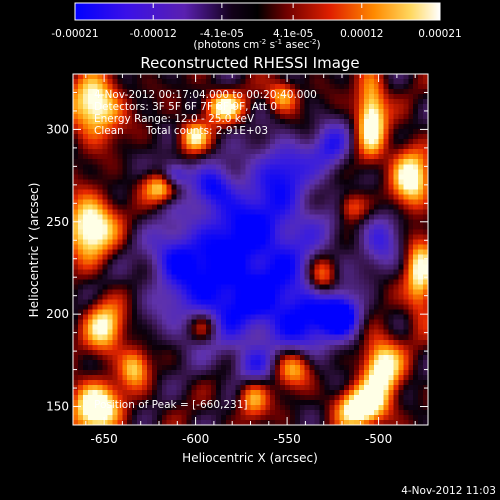  What do you see at coordinates (174, 119) in the screenshot?
I see `annotation-energy-range: Energy Range: 12.0 - 25.0 keV` at bounding box center [174, 119].